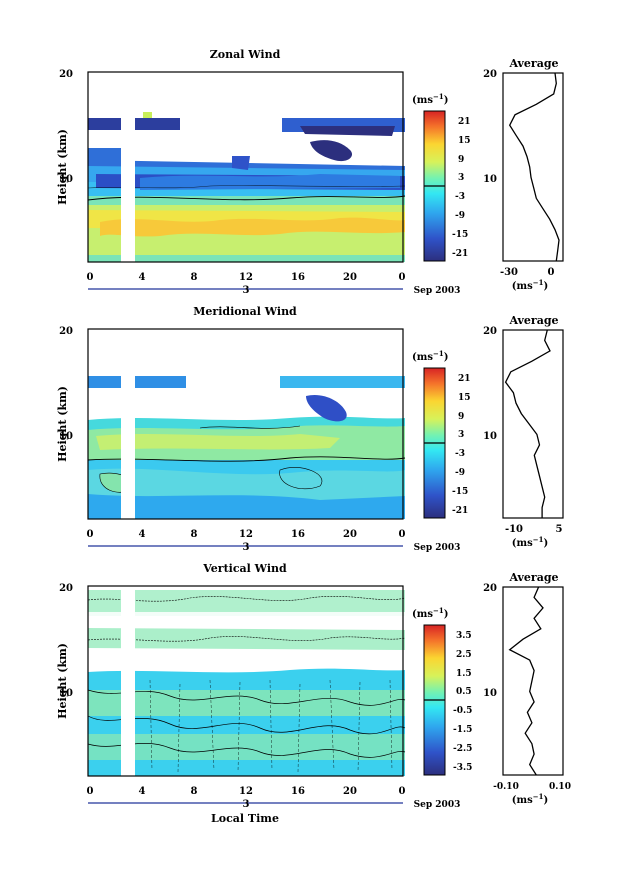 This screenshot has width=623, height=873. What do you see at coordinates (559, 529) in the screenshot?
I see `x-tick-label: 5` at bounding box center [559, 529].